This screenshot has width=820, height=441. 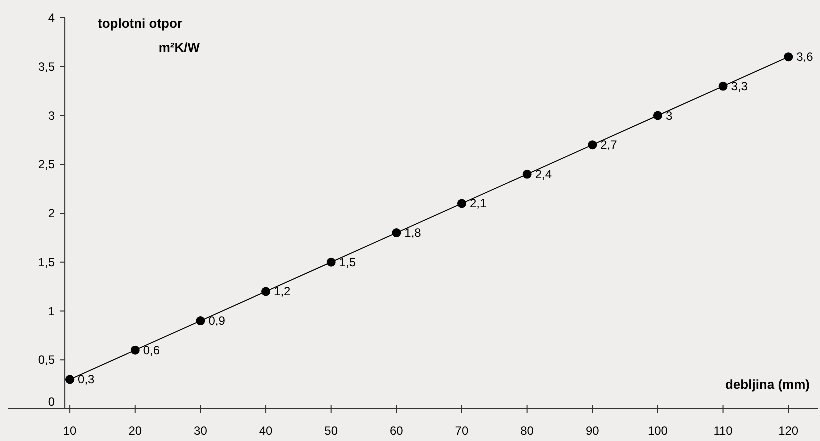 I want to click on y-tick-label: 0, so click(x=52, y=402).